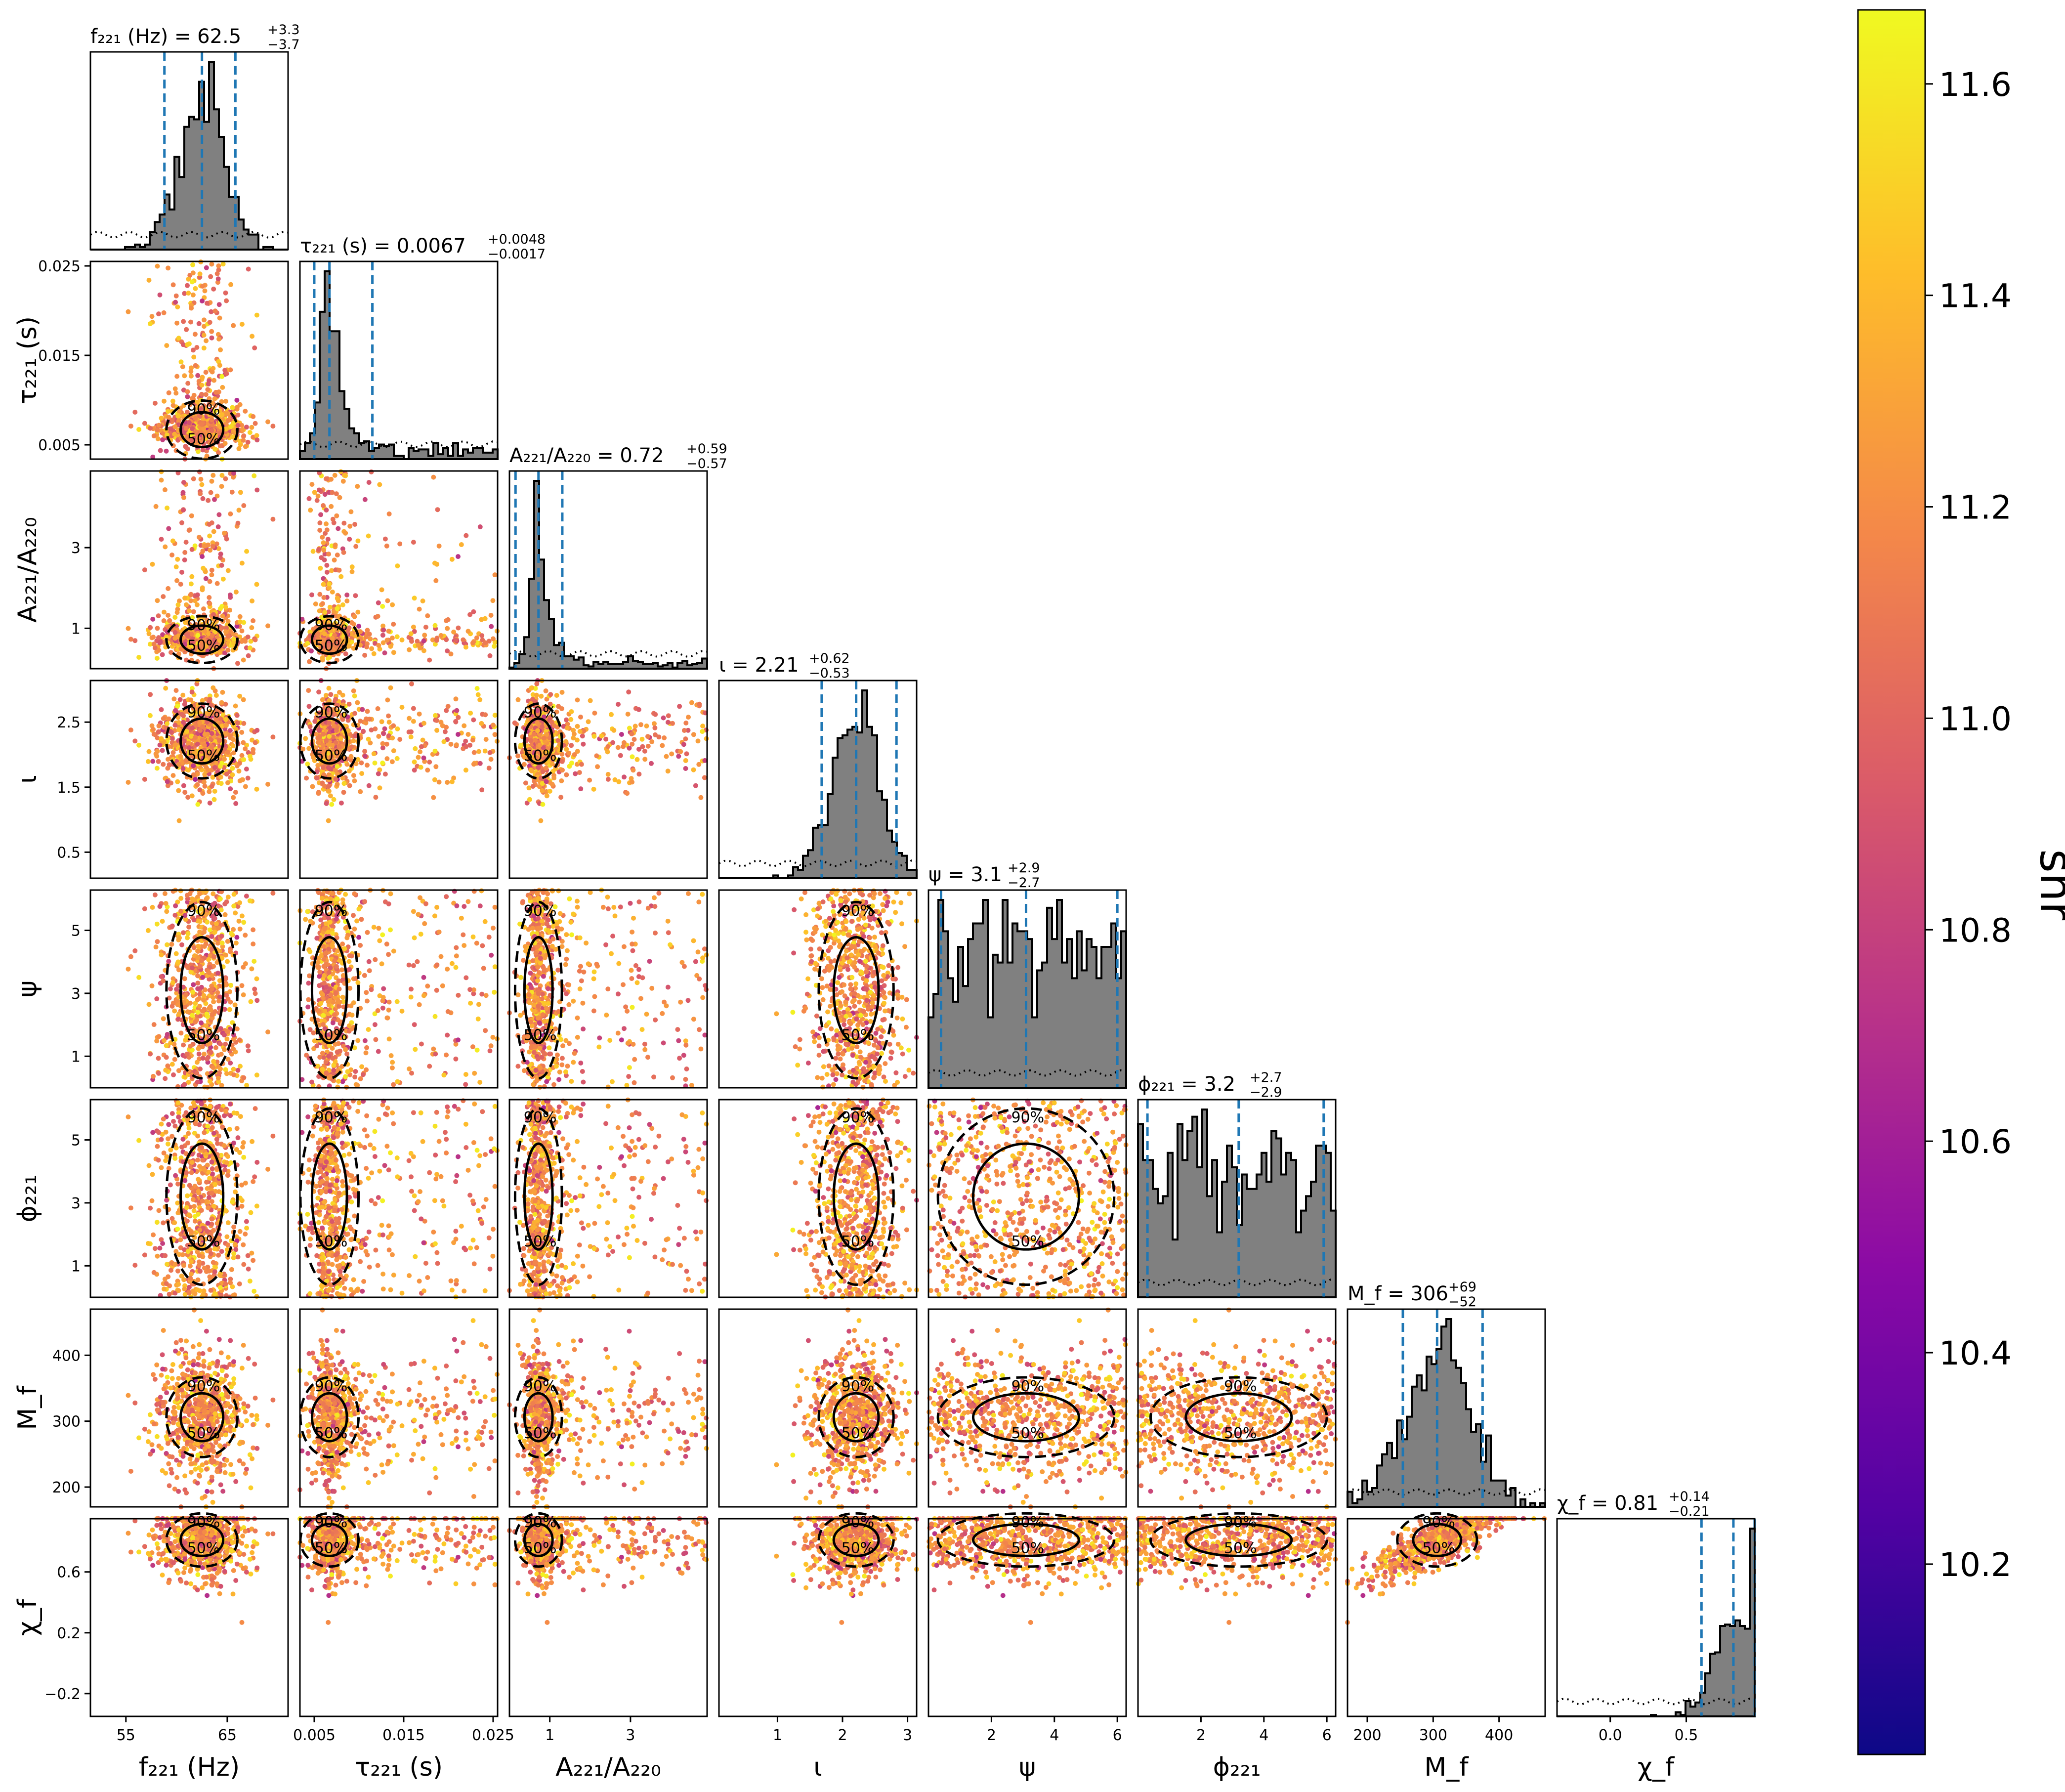  Describe the element at coordinates (829, 658) in the screenshot. I see `panel-title-upper: +0.62` at that location.